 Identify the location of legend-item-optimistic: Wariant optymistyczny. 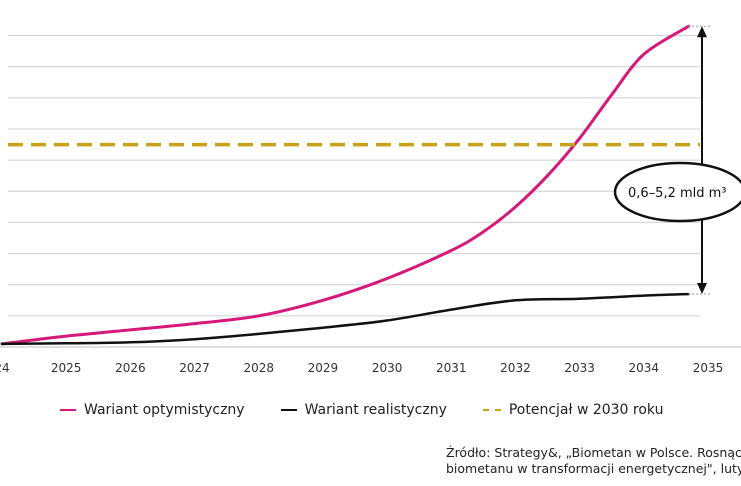
(152, 410).